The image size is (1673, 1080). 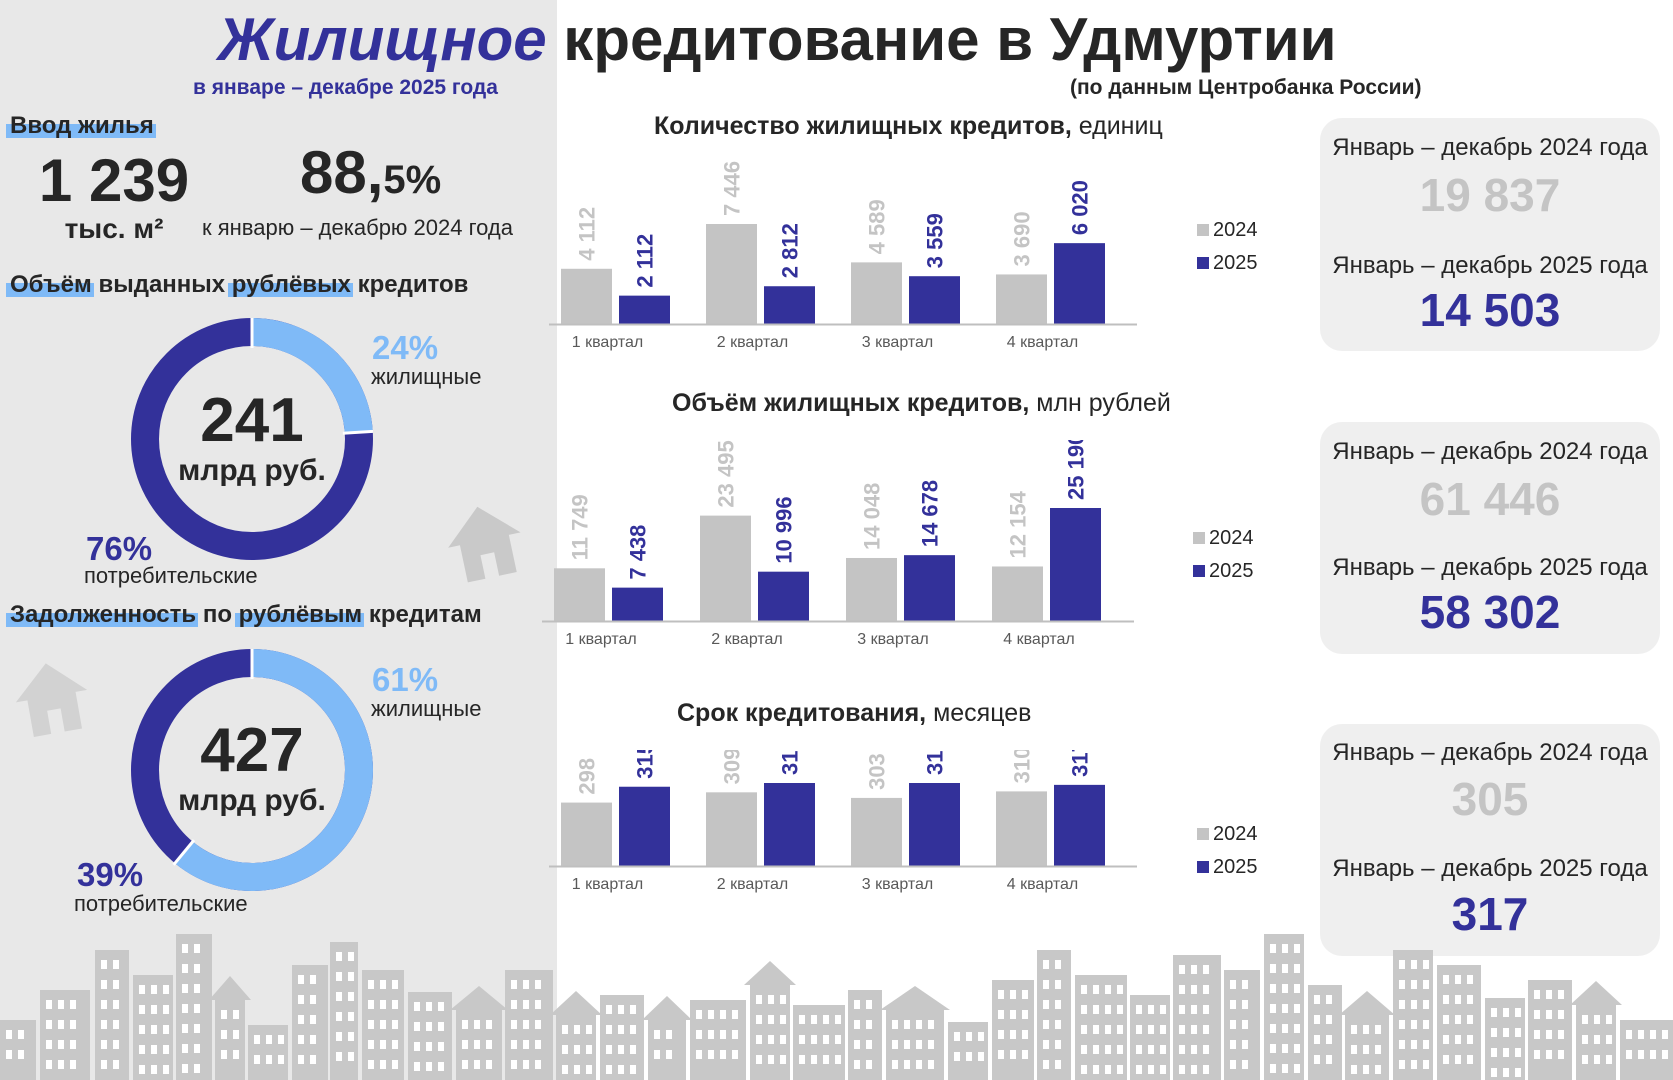 What do you see at coordinates (252, 470) in the screenshot?
I see `issued-unit: млрд руб.` at bounding box center [252, 470].